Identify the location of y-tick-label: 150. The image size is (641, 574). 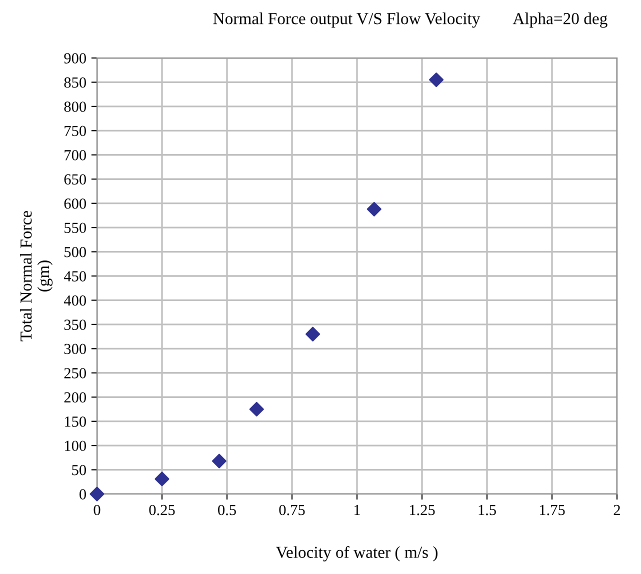
(75, 421).